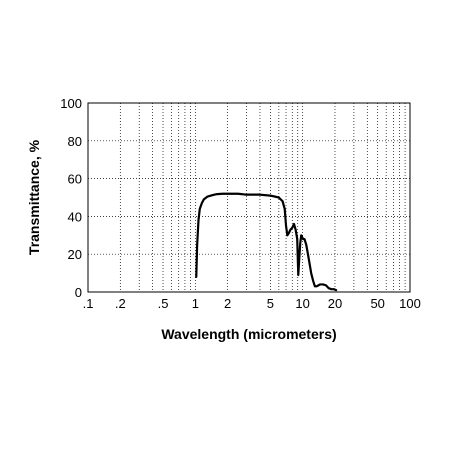 This screenshot has height=450, width=450. Describe the element at coordinates (377, 303) in the screenshot. I see `x-tick-label: 50` at that location.